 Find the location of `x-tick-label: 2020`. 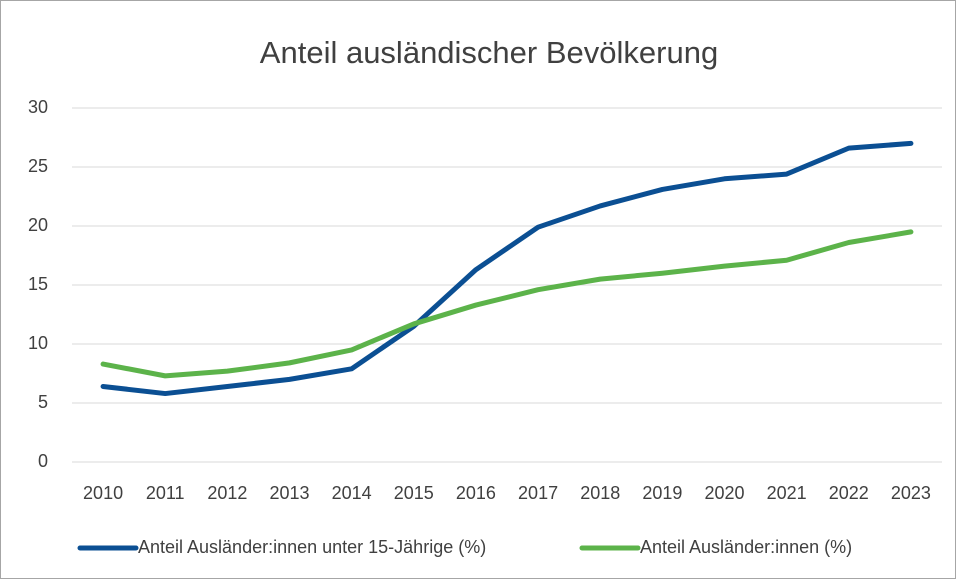

x-tick-label: 2020 is located at coordinates (724, 493).